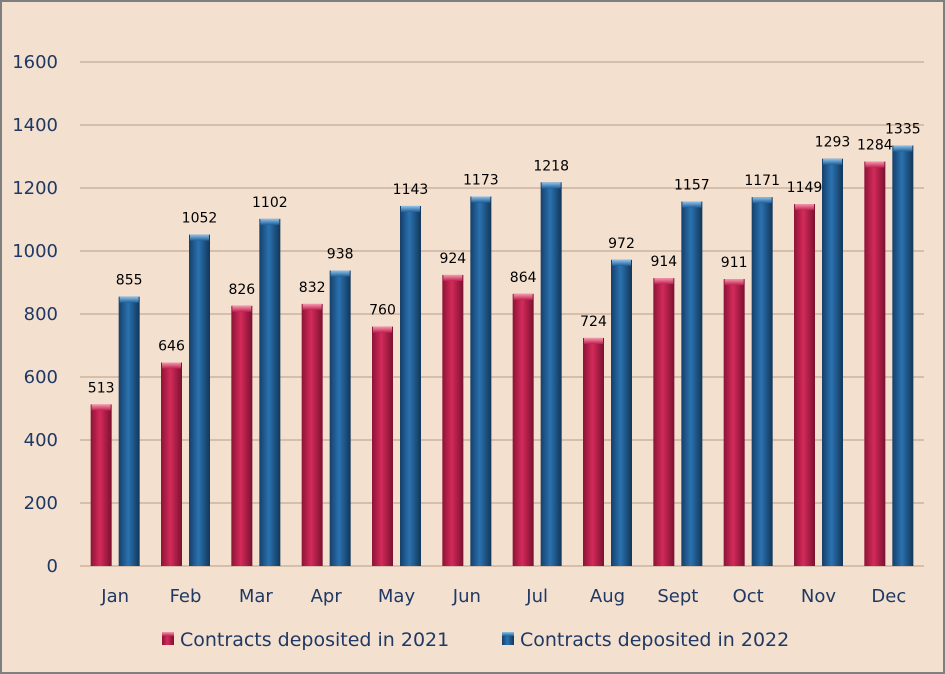  Describe the element at coordinates (452, 259) in the screenshot. I see `data-label: 924` at that location.